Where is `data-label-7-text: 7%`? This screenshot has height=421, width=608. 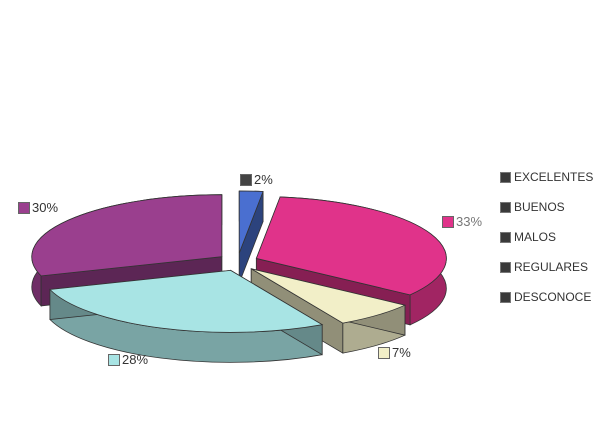
data-label-7-text: 7% is located at coordinates (401, 352).